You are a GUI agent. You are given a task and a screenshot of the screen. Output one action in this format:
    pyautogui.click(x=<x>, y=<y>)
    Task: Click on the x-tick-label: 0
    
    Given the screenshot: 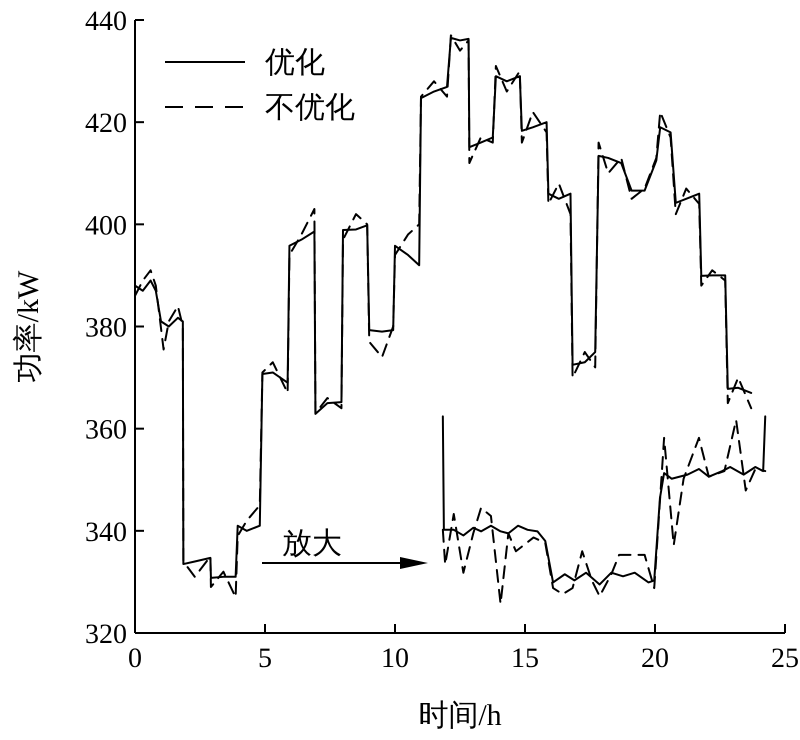 What is the action you would take?
    pyautogui.click(x=135, y=658)
    